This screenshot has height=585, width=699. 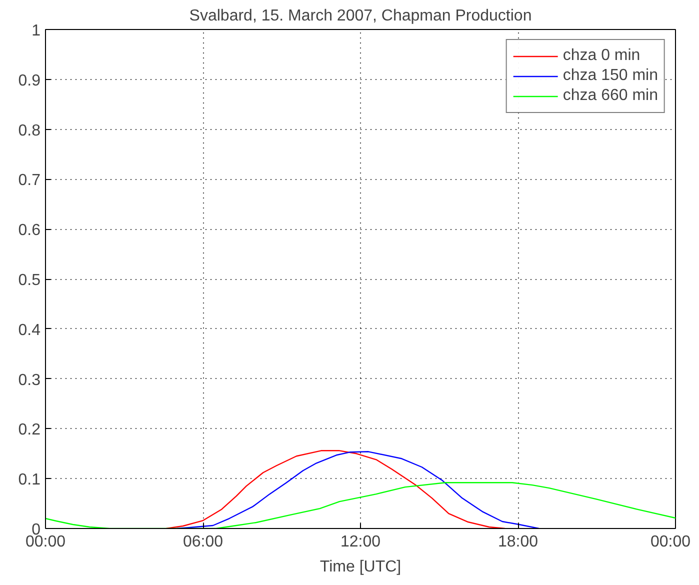 What do you see at coordinates (361, 567) in the screenshot?
I see `x-axis-title: Time [UTC]` at bounding box center [361, 567].